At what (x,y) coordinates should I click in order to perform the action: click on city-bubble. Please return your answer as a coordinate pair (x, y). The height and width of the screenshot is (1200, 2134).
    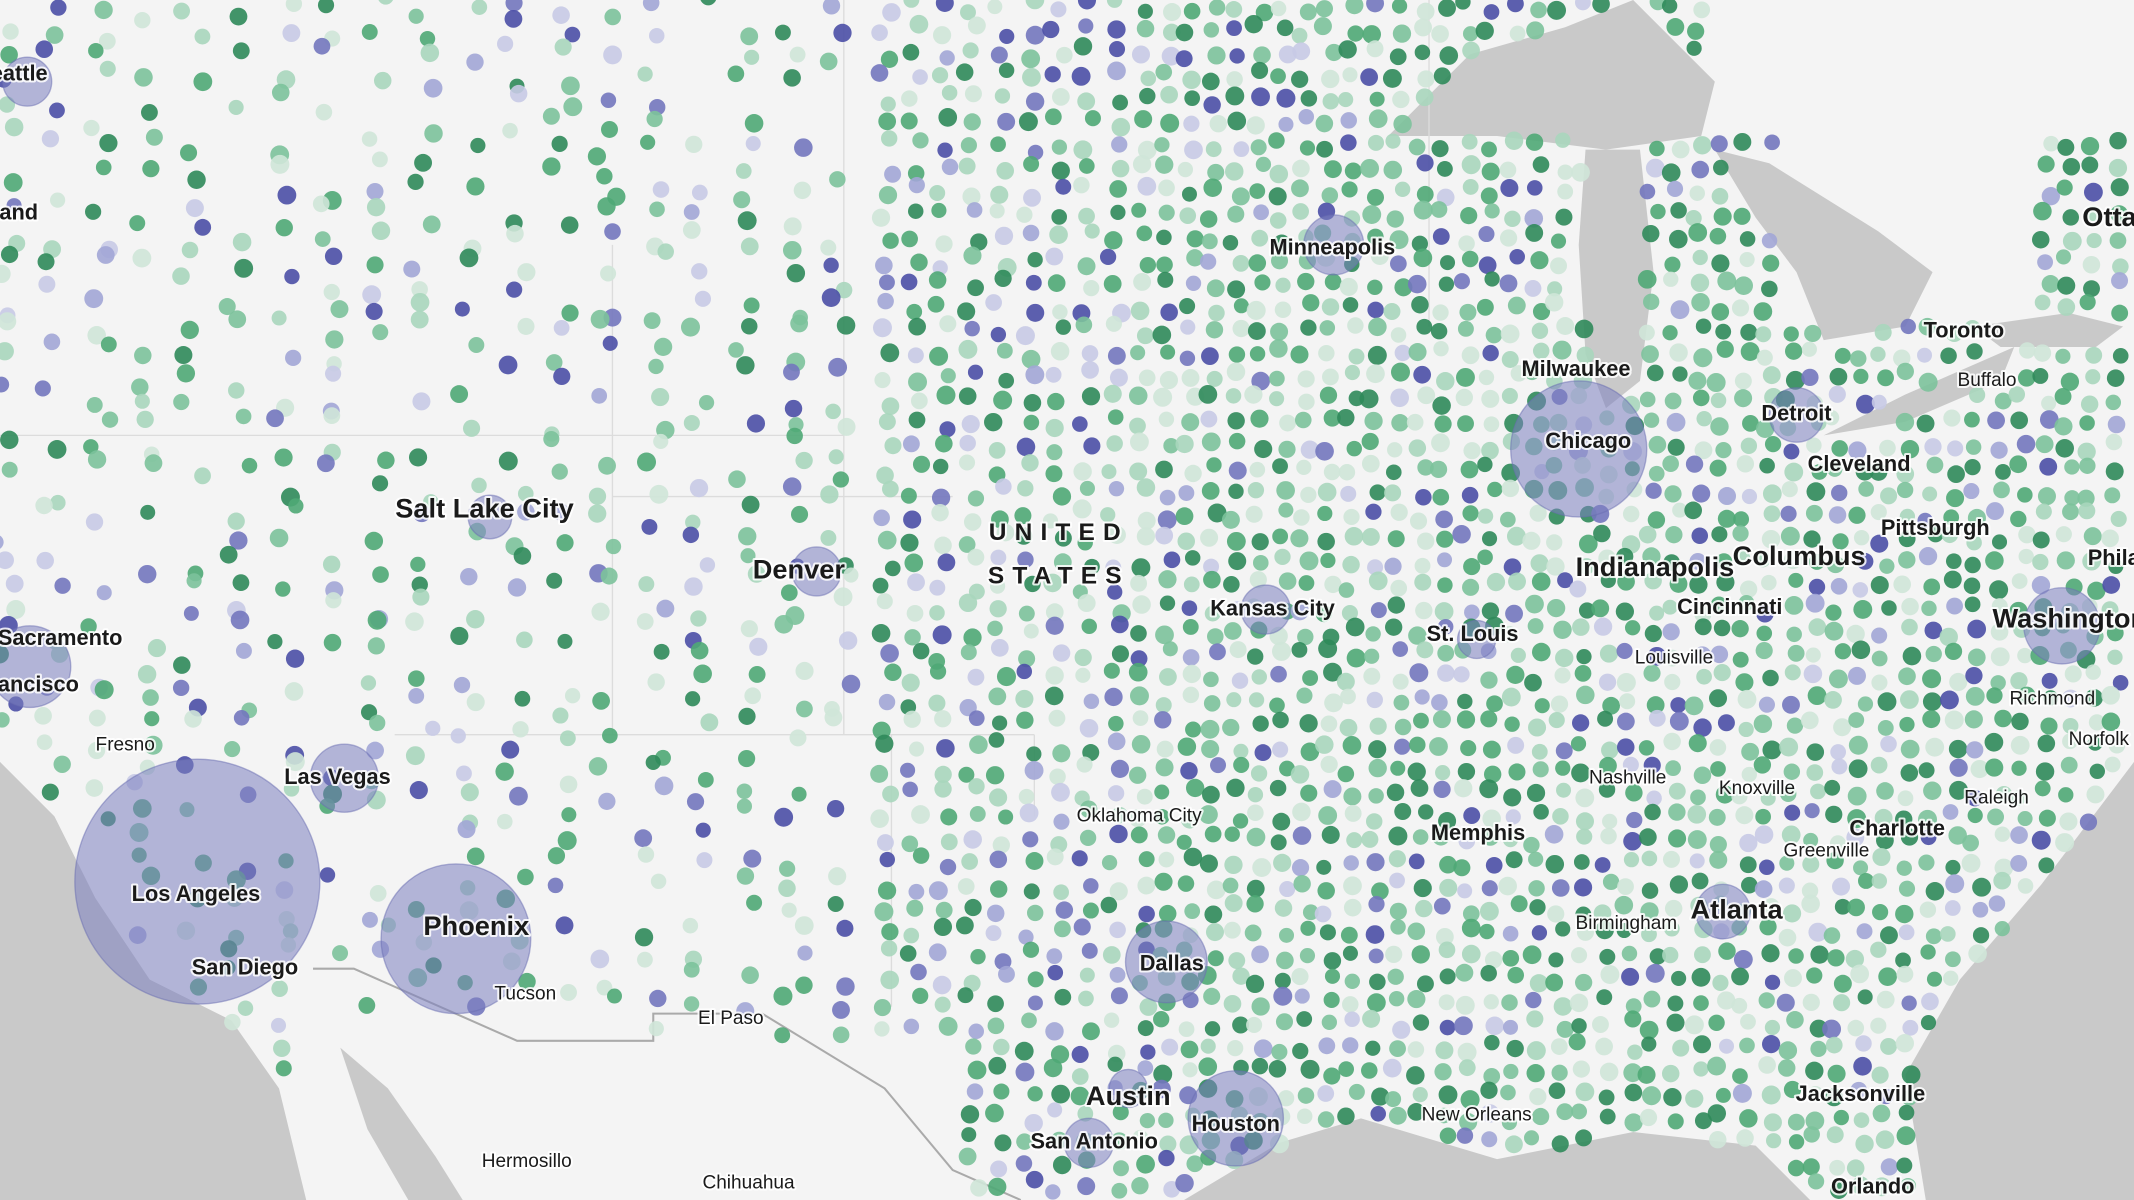
    Looking at the image, I should click on (344, 778).